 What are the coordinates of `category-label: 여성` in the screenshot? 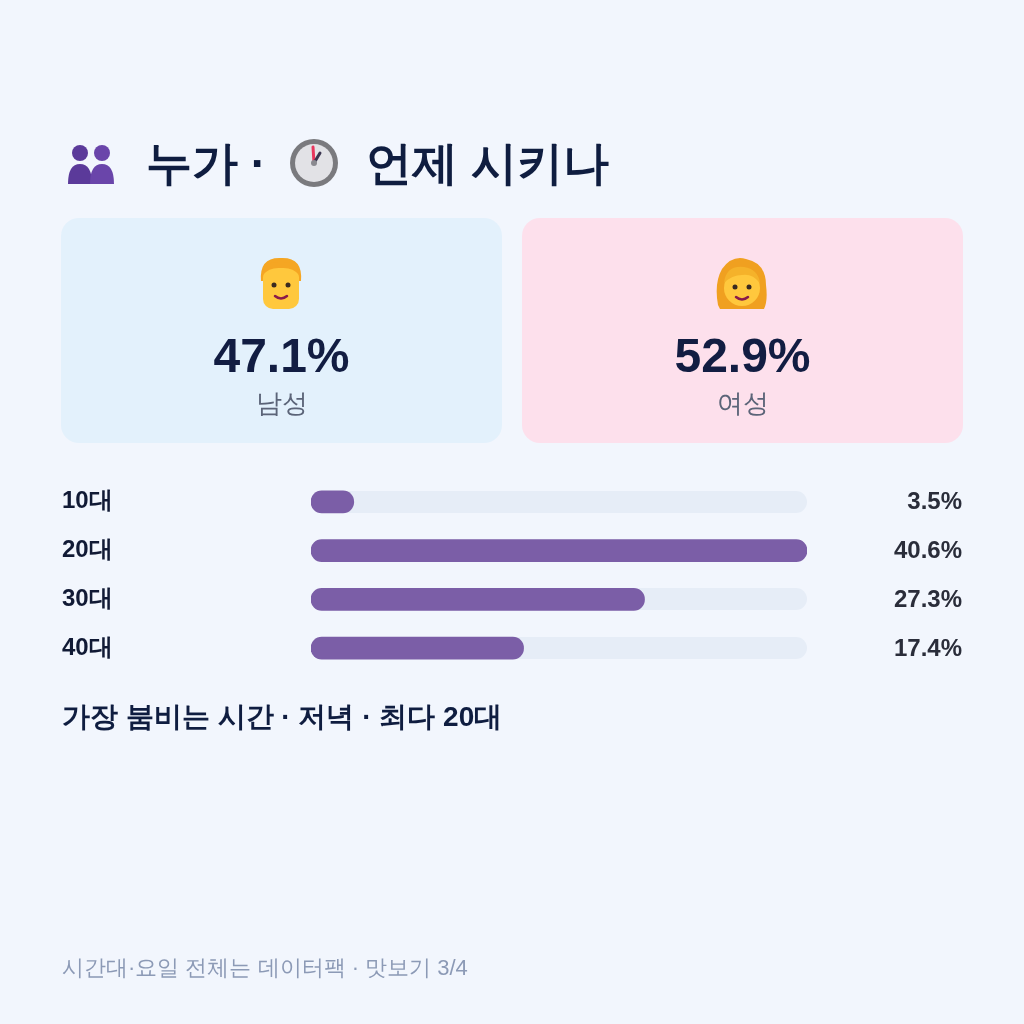 It's located at (742, 403).